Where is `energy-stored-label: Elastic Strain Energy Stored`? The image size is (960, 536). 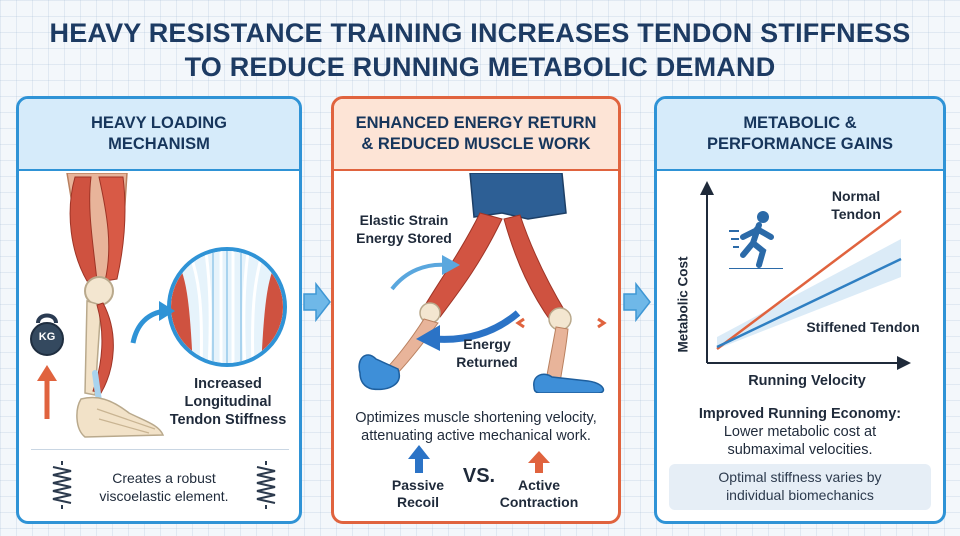
energy-stored-label: Elastic Strain Energy Stored is located at coordinates (404, 229).